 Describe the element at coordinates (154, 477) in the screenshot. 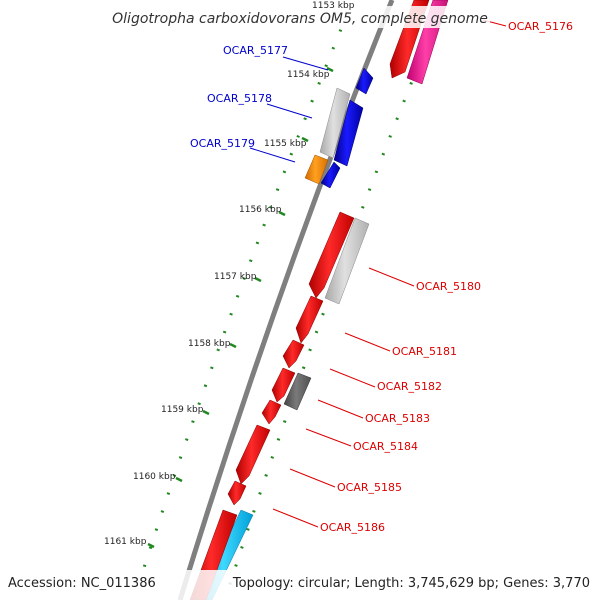

I see `tick-label: 1160 kbp` at that location.